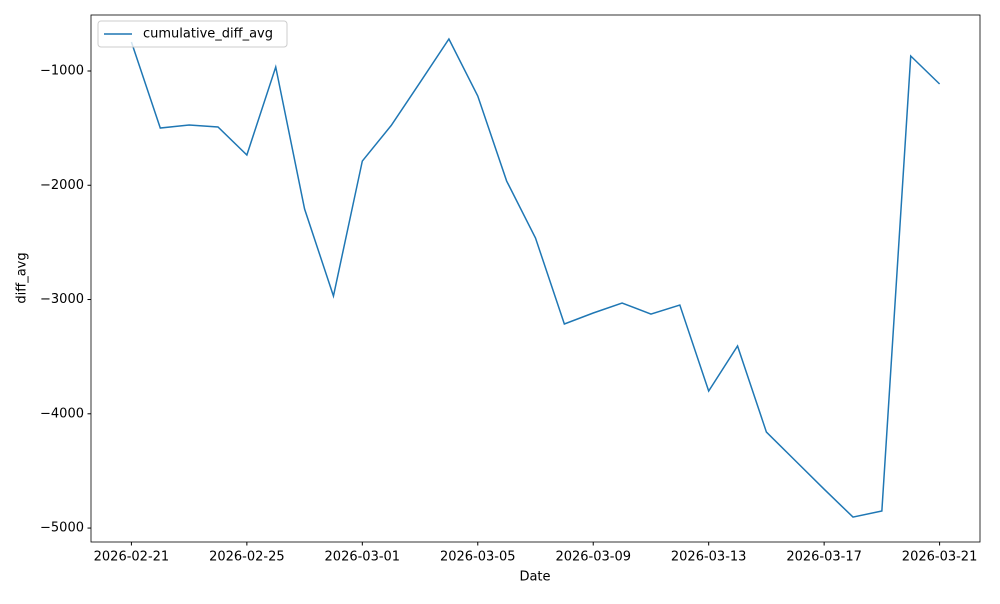 The width and height of the screenshot is (1000, 604). Describe the element at coordinates (247, 557) in the screenshot. I see `x-tick-label: 2026-02-25` at that location.